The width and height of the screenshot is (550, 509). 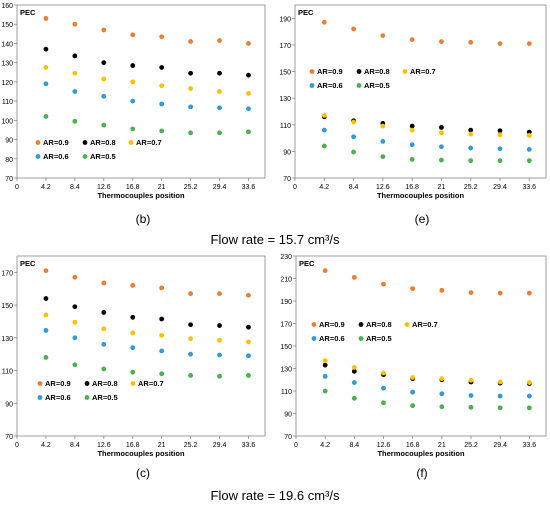 What do you see at coordinates (162, 187) in the screenshot?
I see `x-tick-label: 21` at bounding box center [162, 187].